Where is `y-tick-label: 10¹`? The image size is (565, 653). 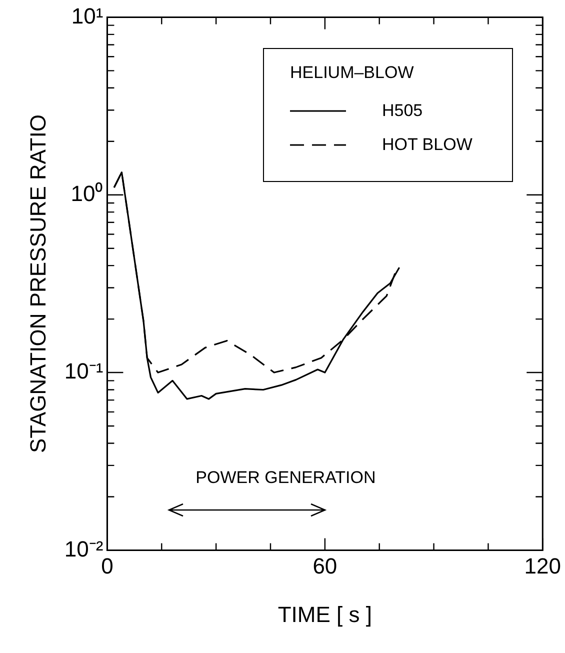
y-tick-label: 10¹ is located at coordinates (87, 15).